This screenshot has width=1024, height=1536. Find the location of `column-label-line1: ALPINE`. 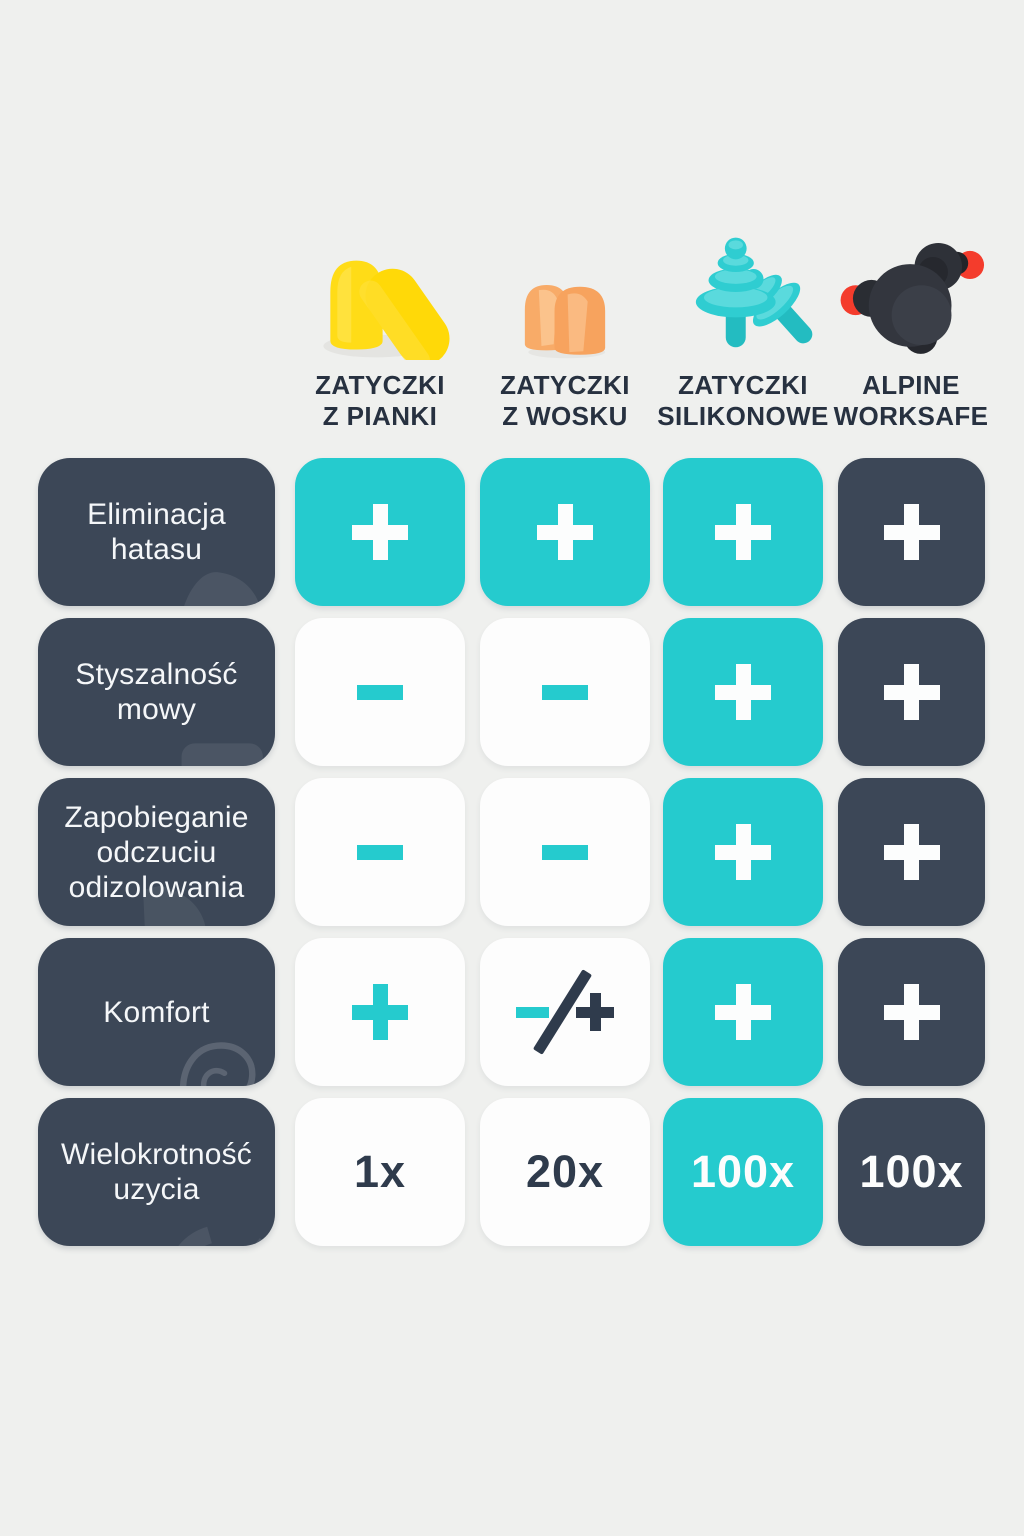

column-label-line1: ALPINE is located at coordinates (911, 385).